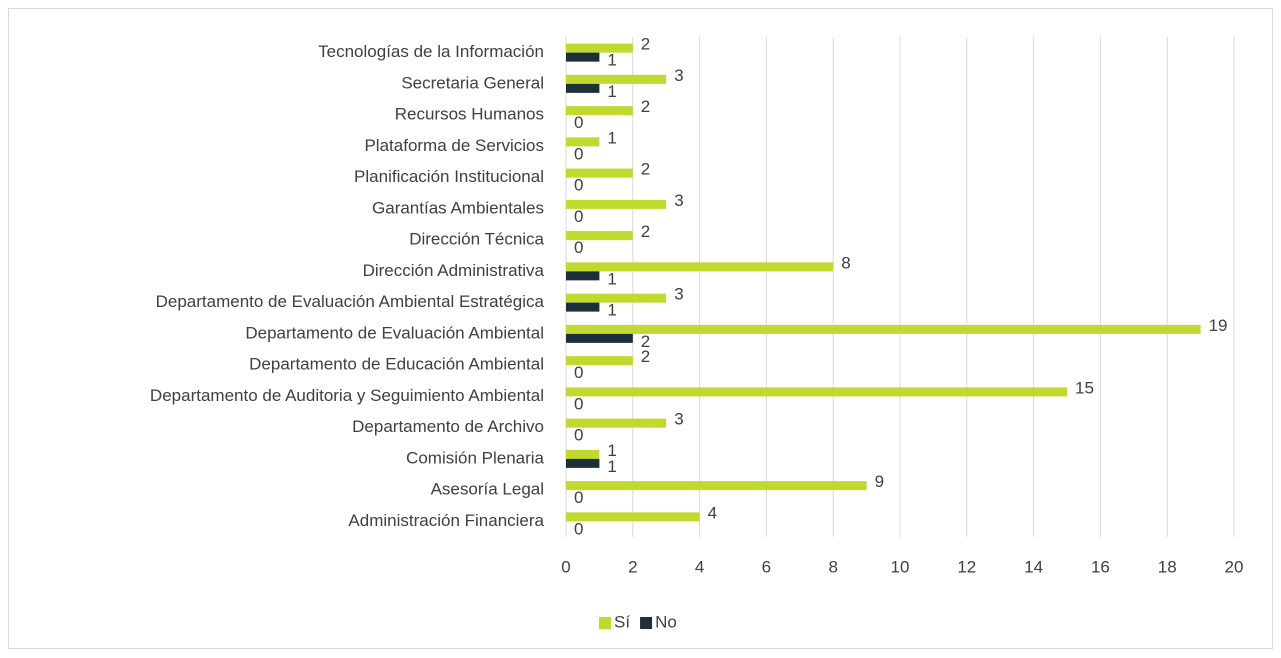  Describe the element at coordinates (448, 426) in the screenshot. I see `y-tick-label: Departamento de Archivo` at that location.